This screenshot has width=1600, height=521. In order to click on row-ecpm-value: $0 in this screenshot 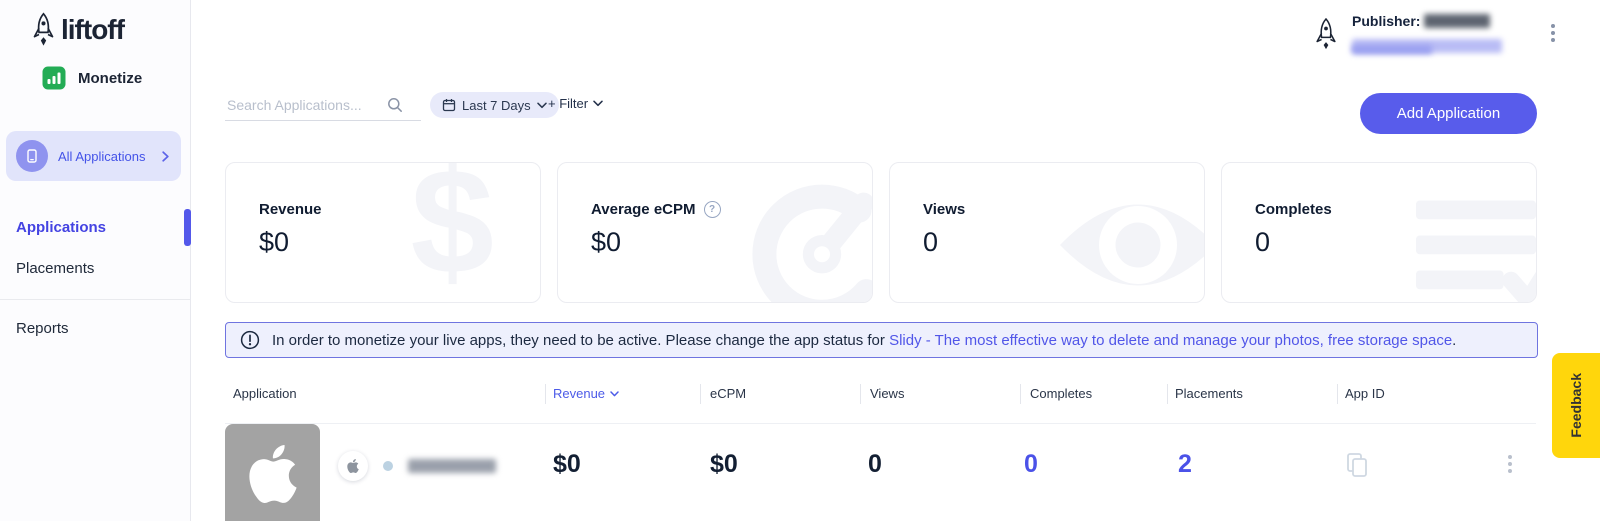, I will do `click(724, 464)`.